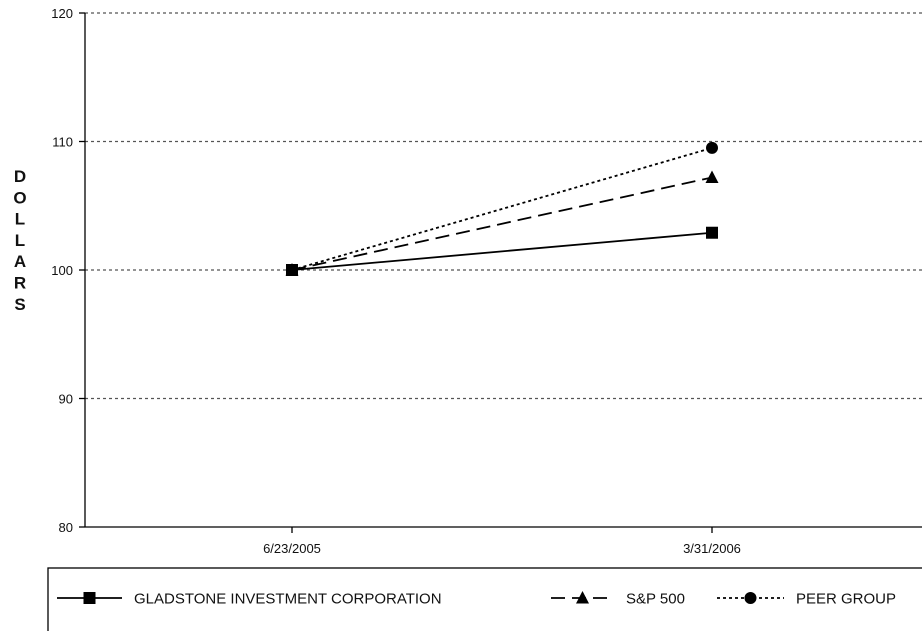 The height and width of the screenshot is (636, 922). I want to click on y-axis-label-letter: O, so click(19, 197).